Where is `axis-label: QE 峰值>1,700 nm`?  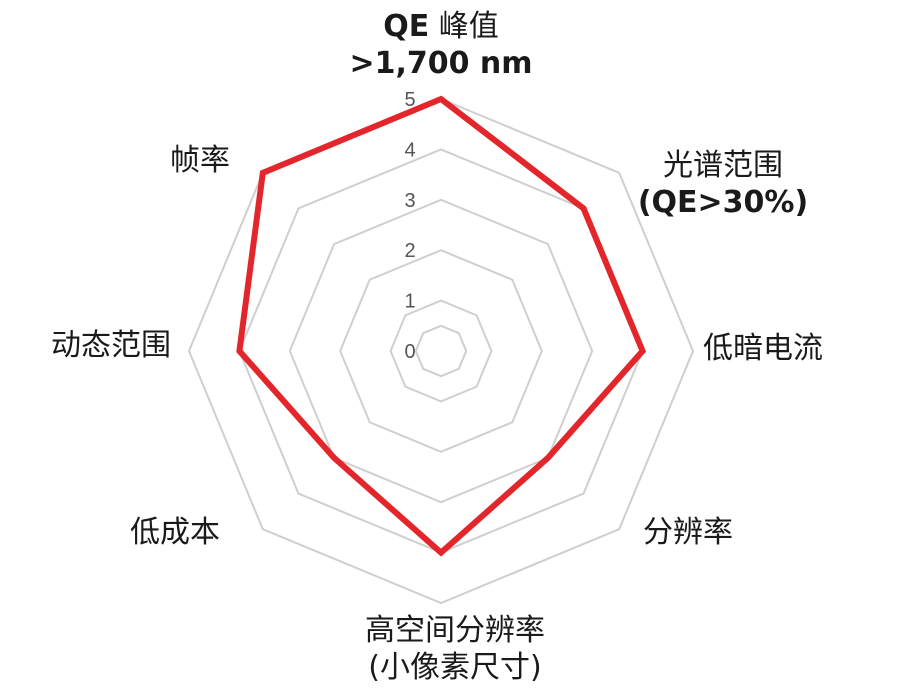
axis-label: QE 峰值>1,700 nm is located at coordinates (440, 45).